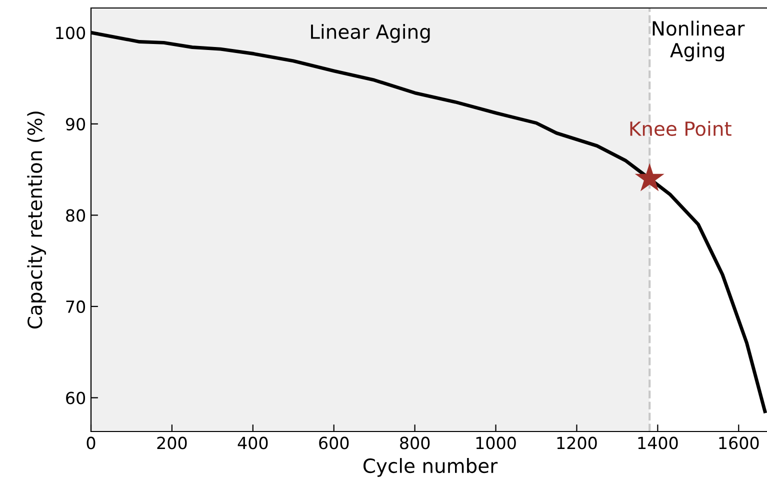 This screenshot has width=767, height=491. I want to click on x-tick-label: 600, so click(334, 443).